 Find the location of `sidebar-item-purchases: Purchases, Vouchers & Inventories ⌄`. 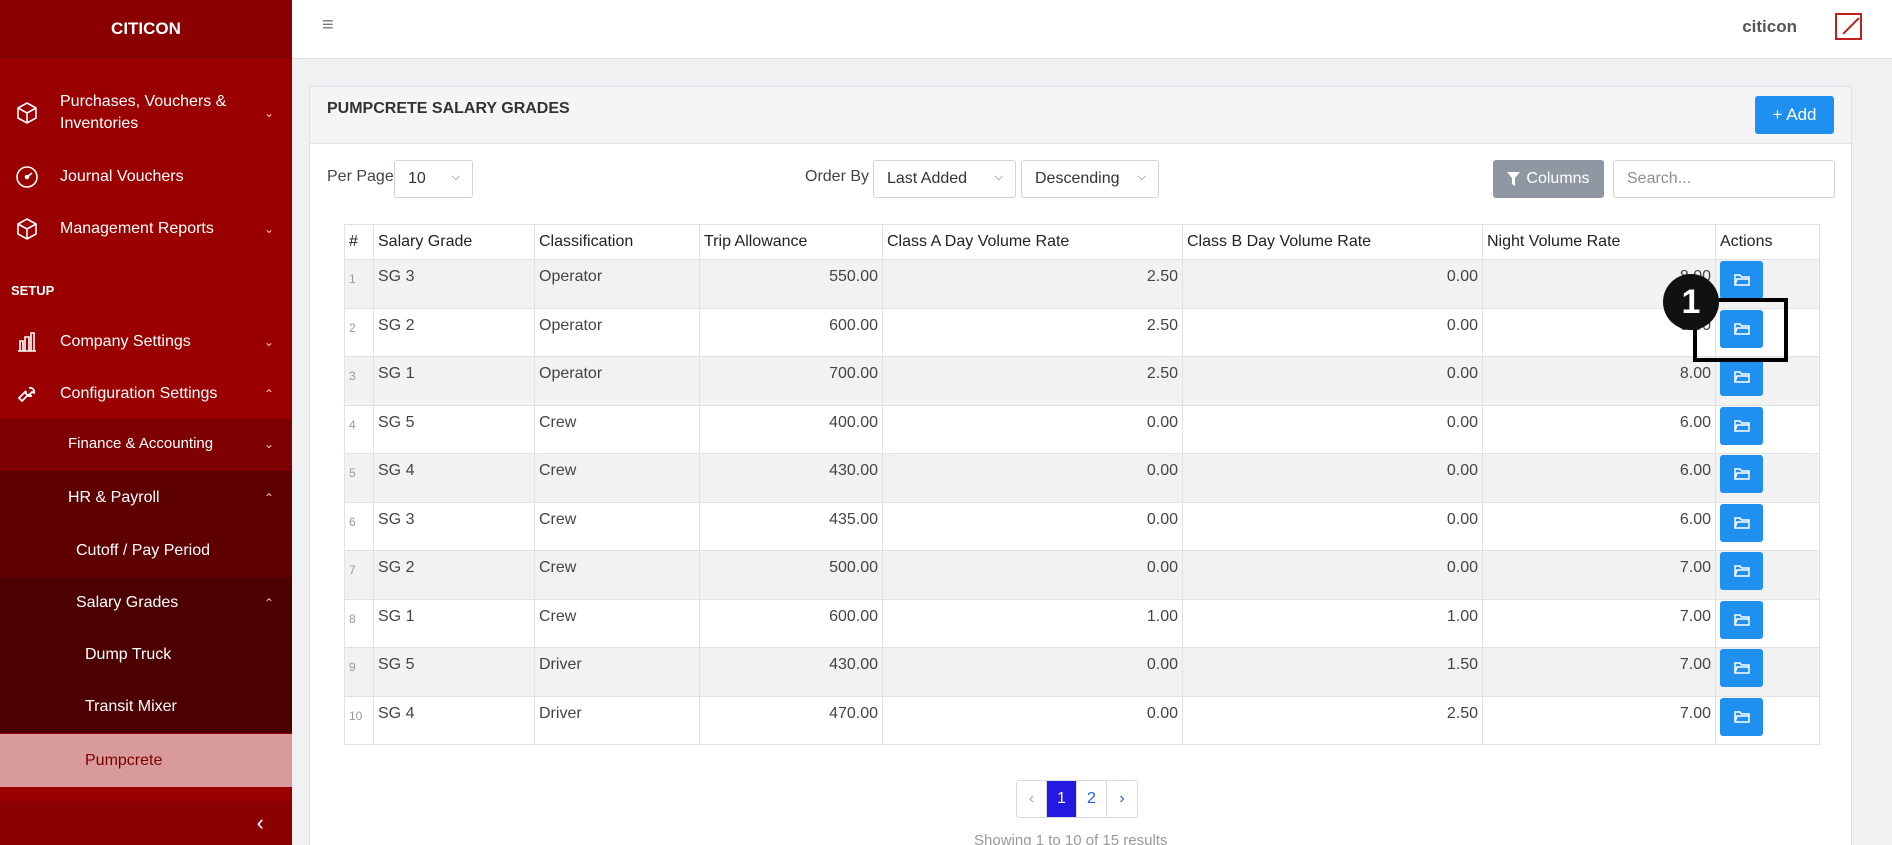

sidebar-item-purchases: Purchases, Vouchers & Inventories ⌄ is located at coordinates (146, 113).